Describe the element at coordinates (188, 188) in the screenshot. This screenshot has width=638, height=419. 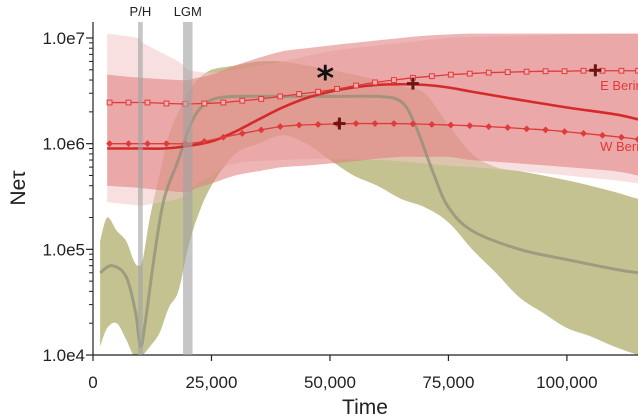
I see `lgm-band` at that location.